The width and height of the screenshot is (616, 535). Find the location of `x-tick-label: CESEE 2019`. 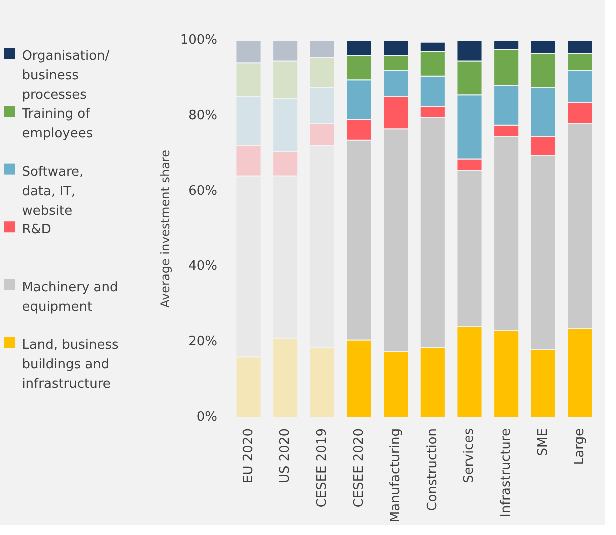

x-tick-label: CESEE 2019 is located at coordinates (322, 468).